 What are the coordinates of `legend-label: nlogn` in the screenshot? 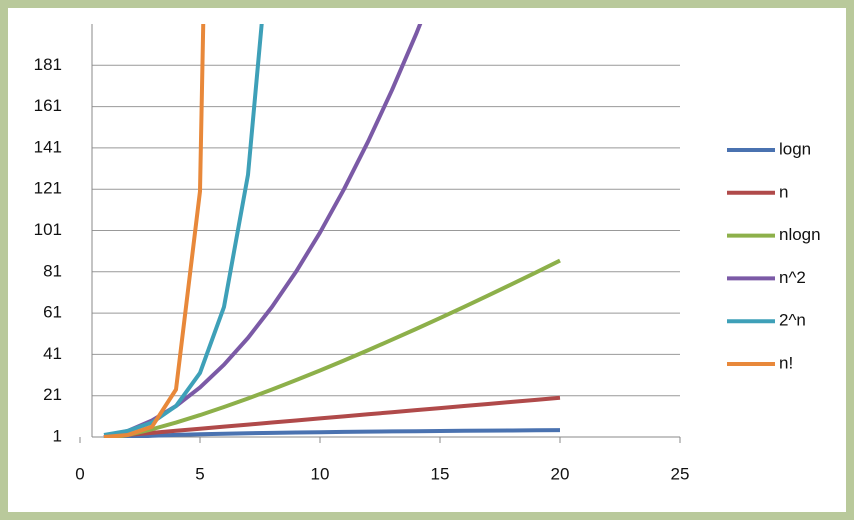 It's located at (800, 234).